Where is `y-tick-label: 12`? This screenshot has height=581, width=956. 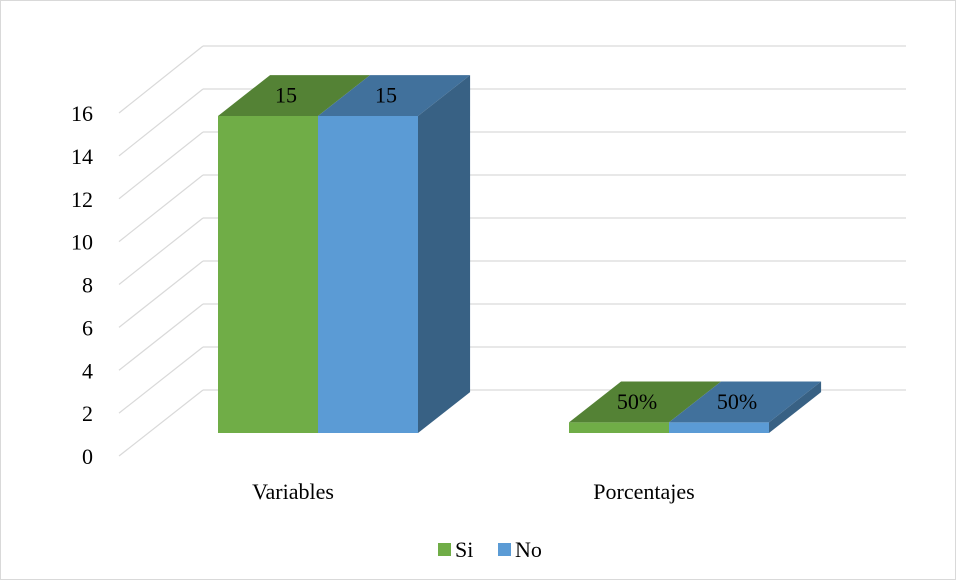 y-tick-label: 12 is located at coordinates (82, 199).